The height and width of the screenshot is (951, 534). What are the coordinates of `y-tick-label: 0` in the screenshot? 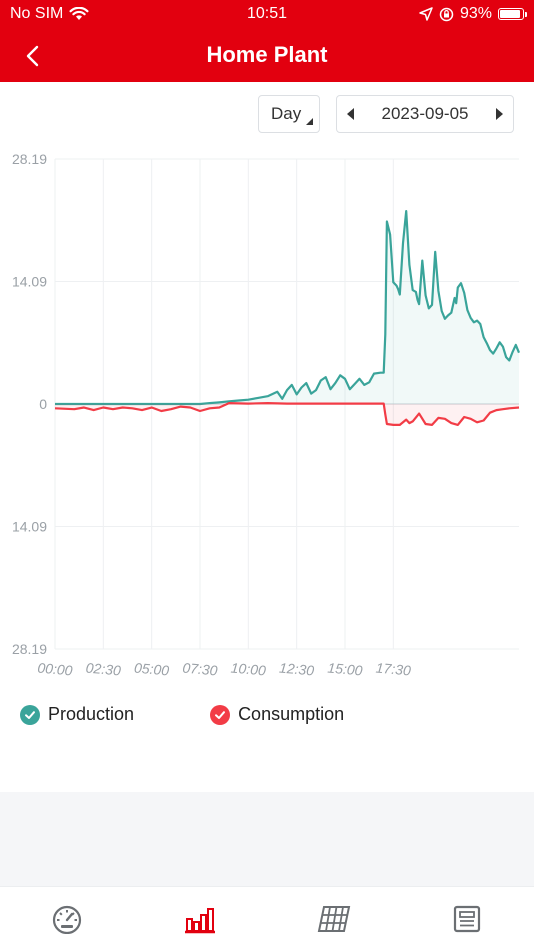 It's located at (43, 404).